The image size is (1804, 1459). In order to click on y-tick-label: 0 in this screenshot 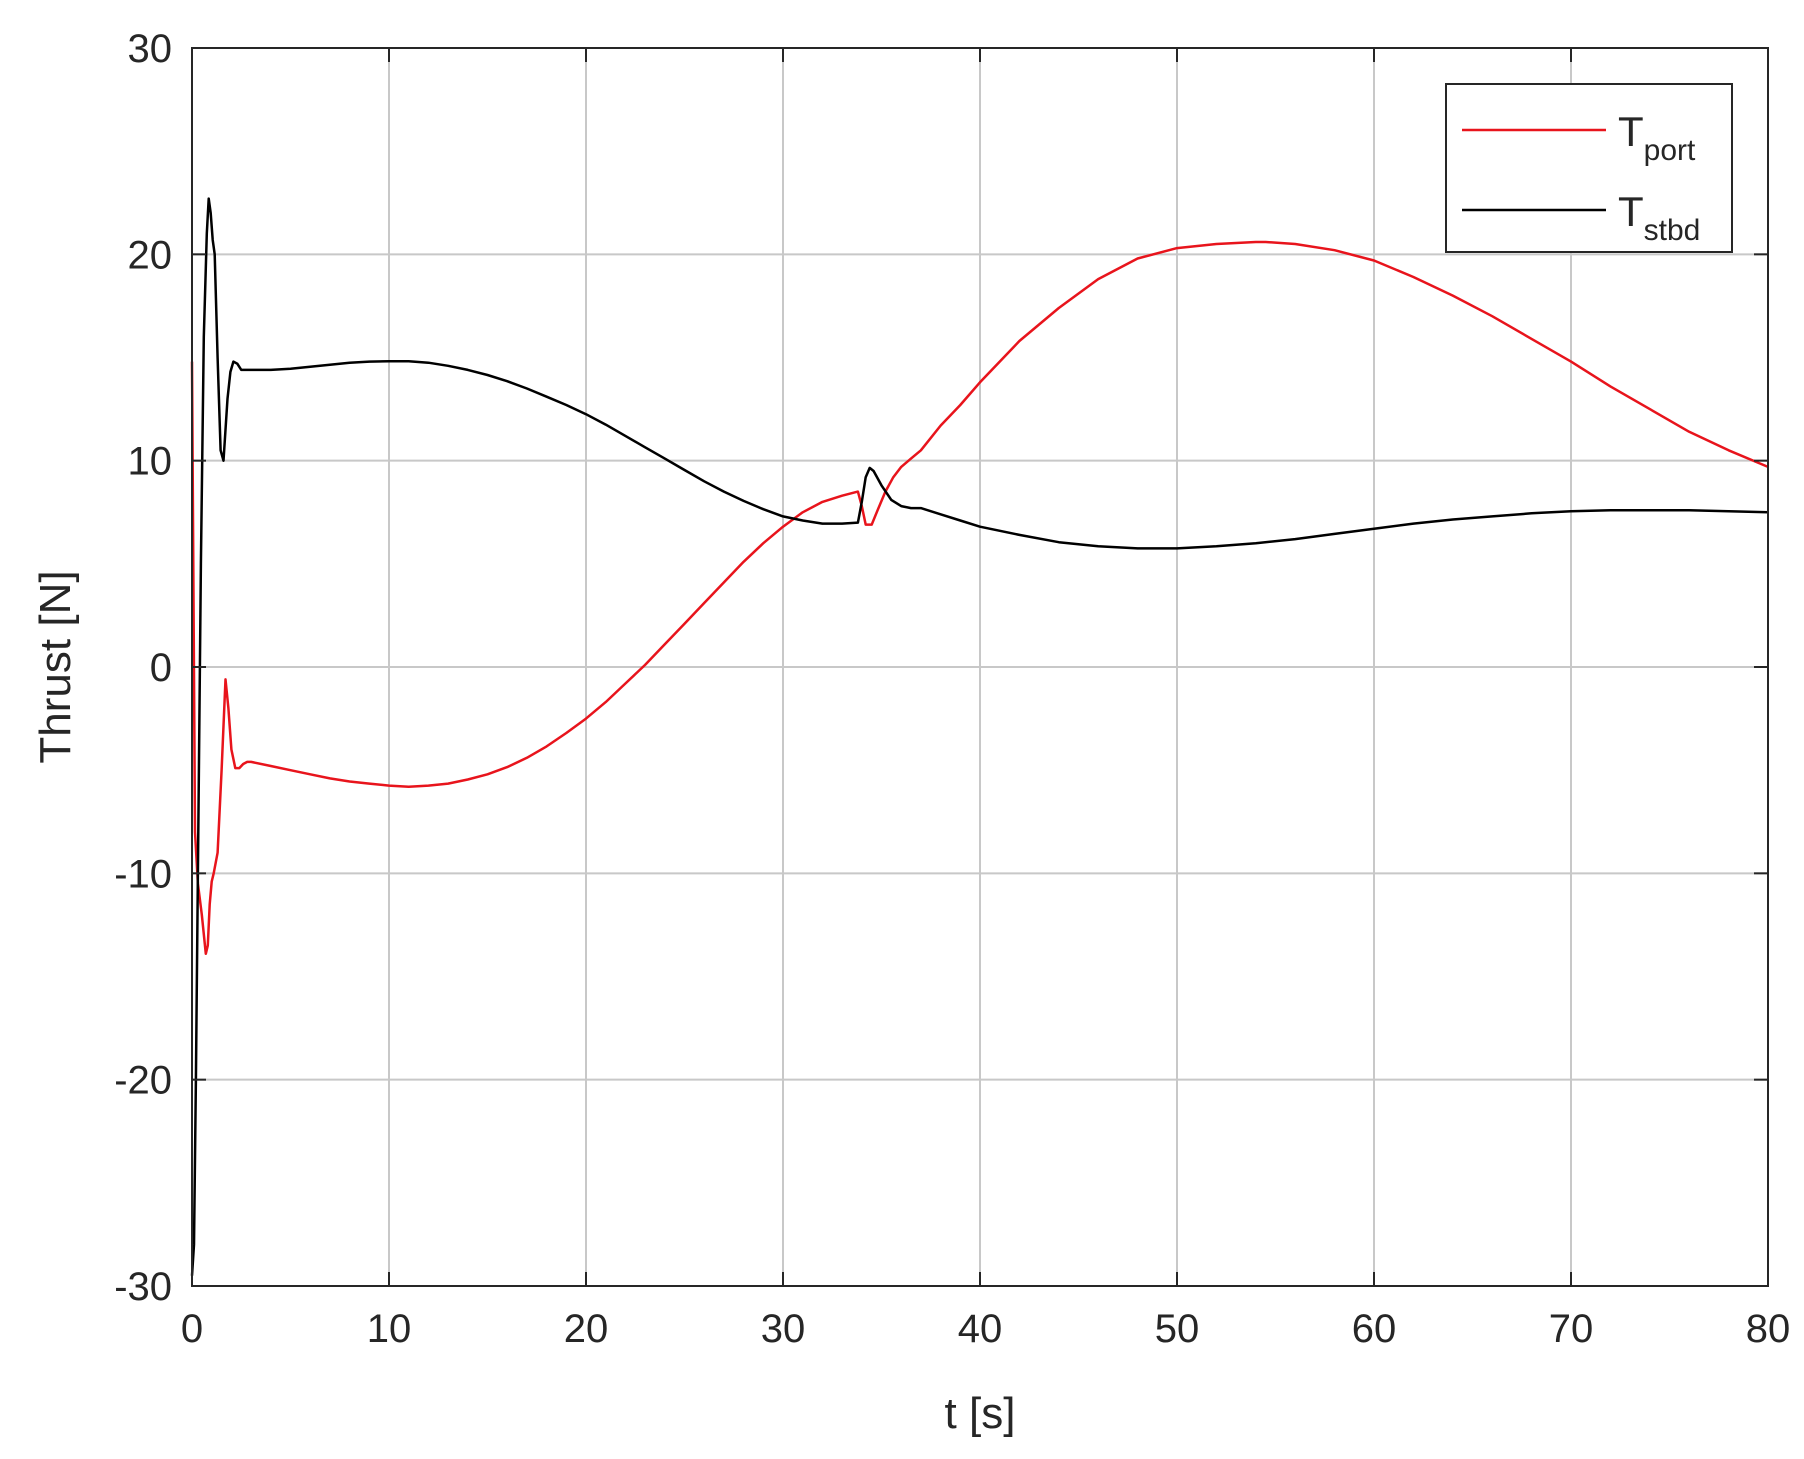, I will do `click(161, 668)`.